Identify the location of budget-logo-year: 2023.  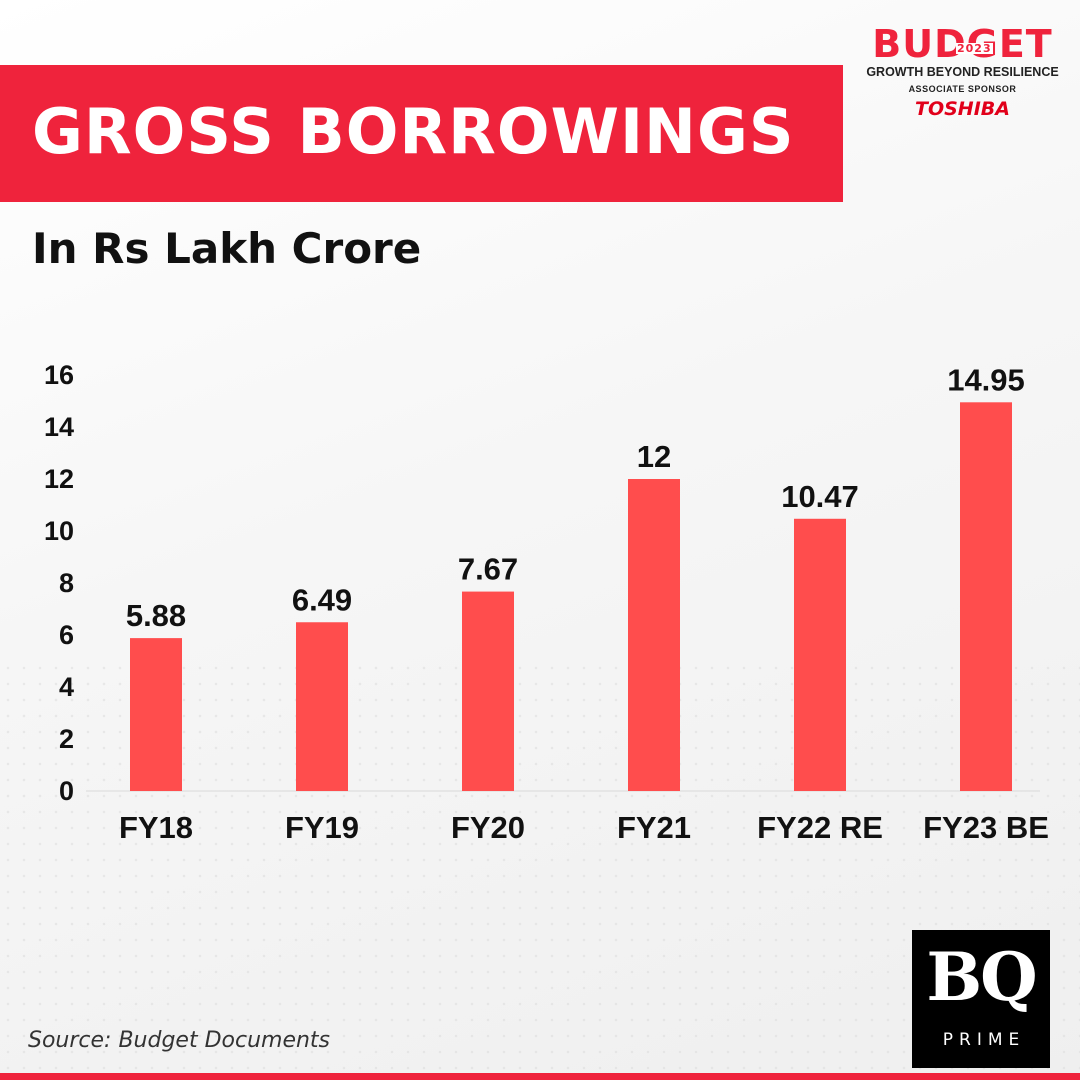
(974, 48).